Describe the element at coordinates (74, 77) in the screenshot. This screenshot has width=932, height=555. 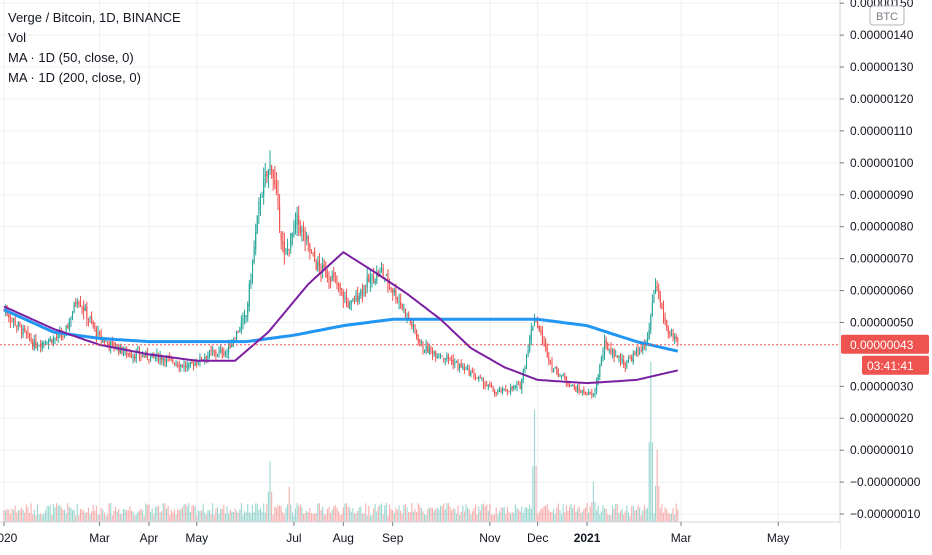
I see `ma200-legend: MA · 1D (200, close, 0)` at that location.